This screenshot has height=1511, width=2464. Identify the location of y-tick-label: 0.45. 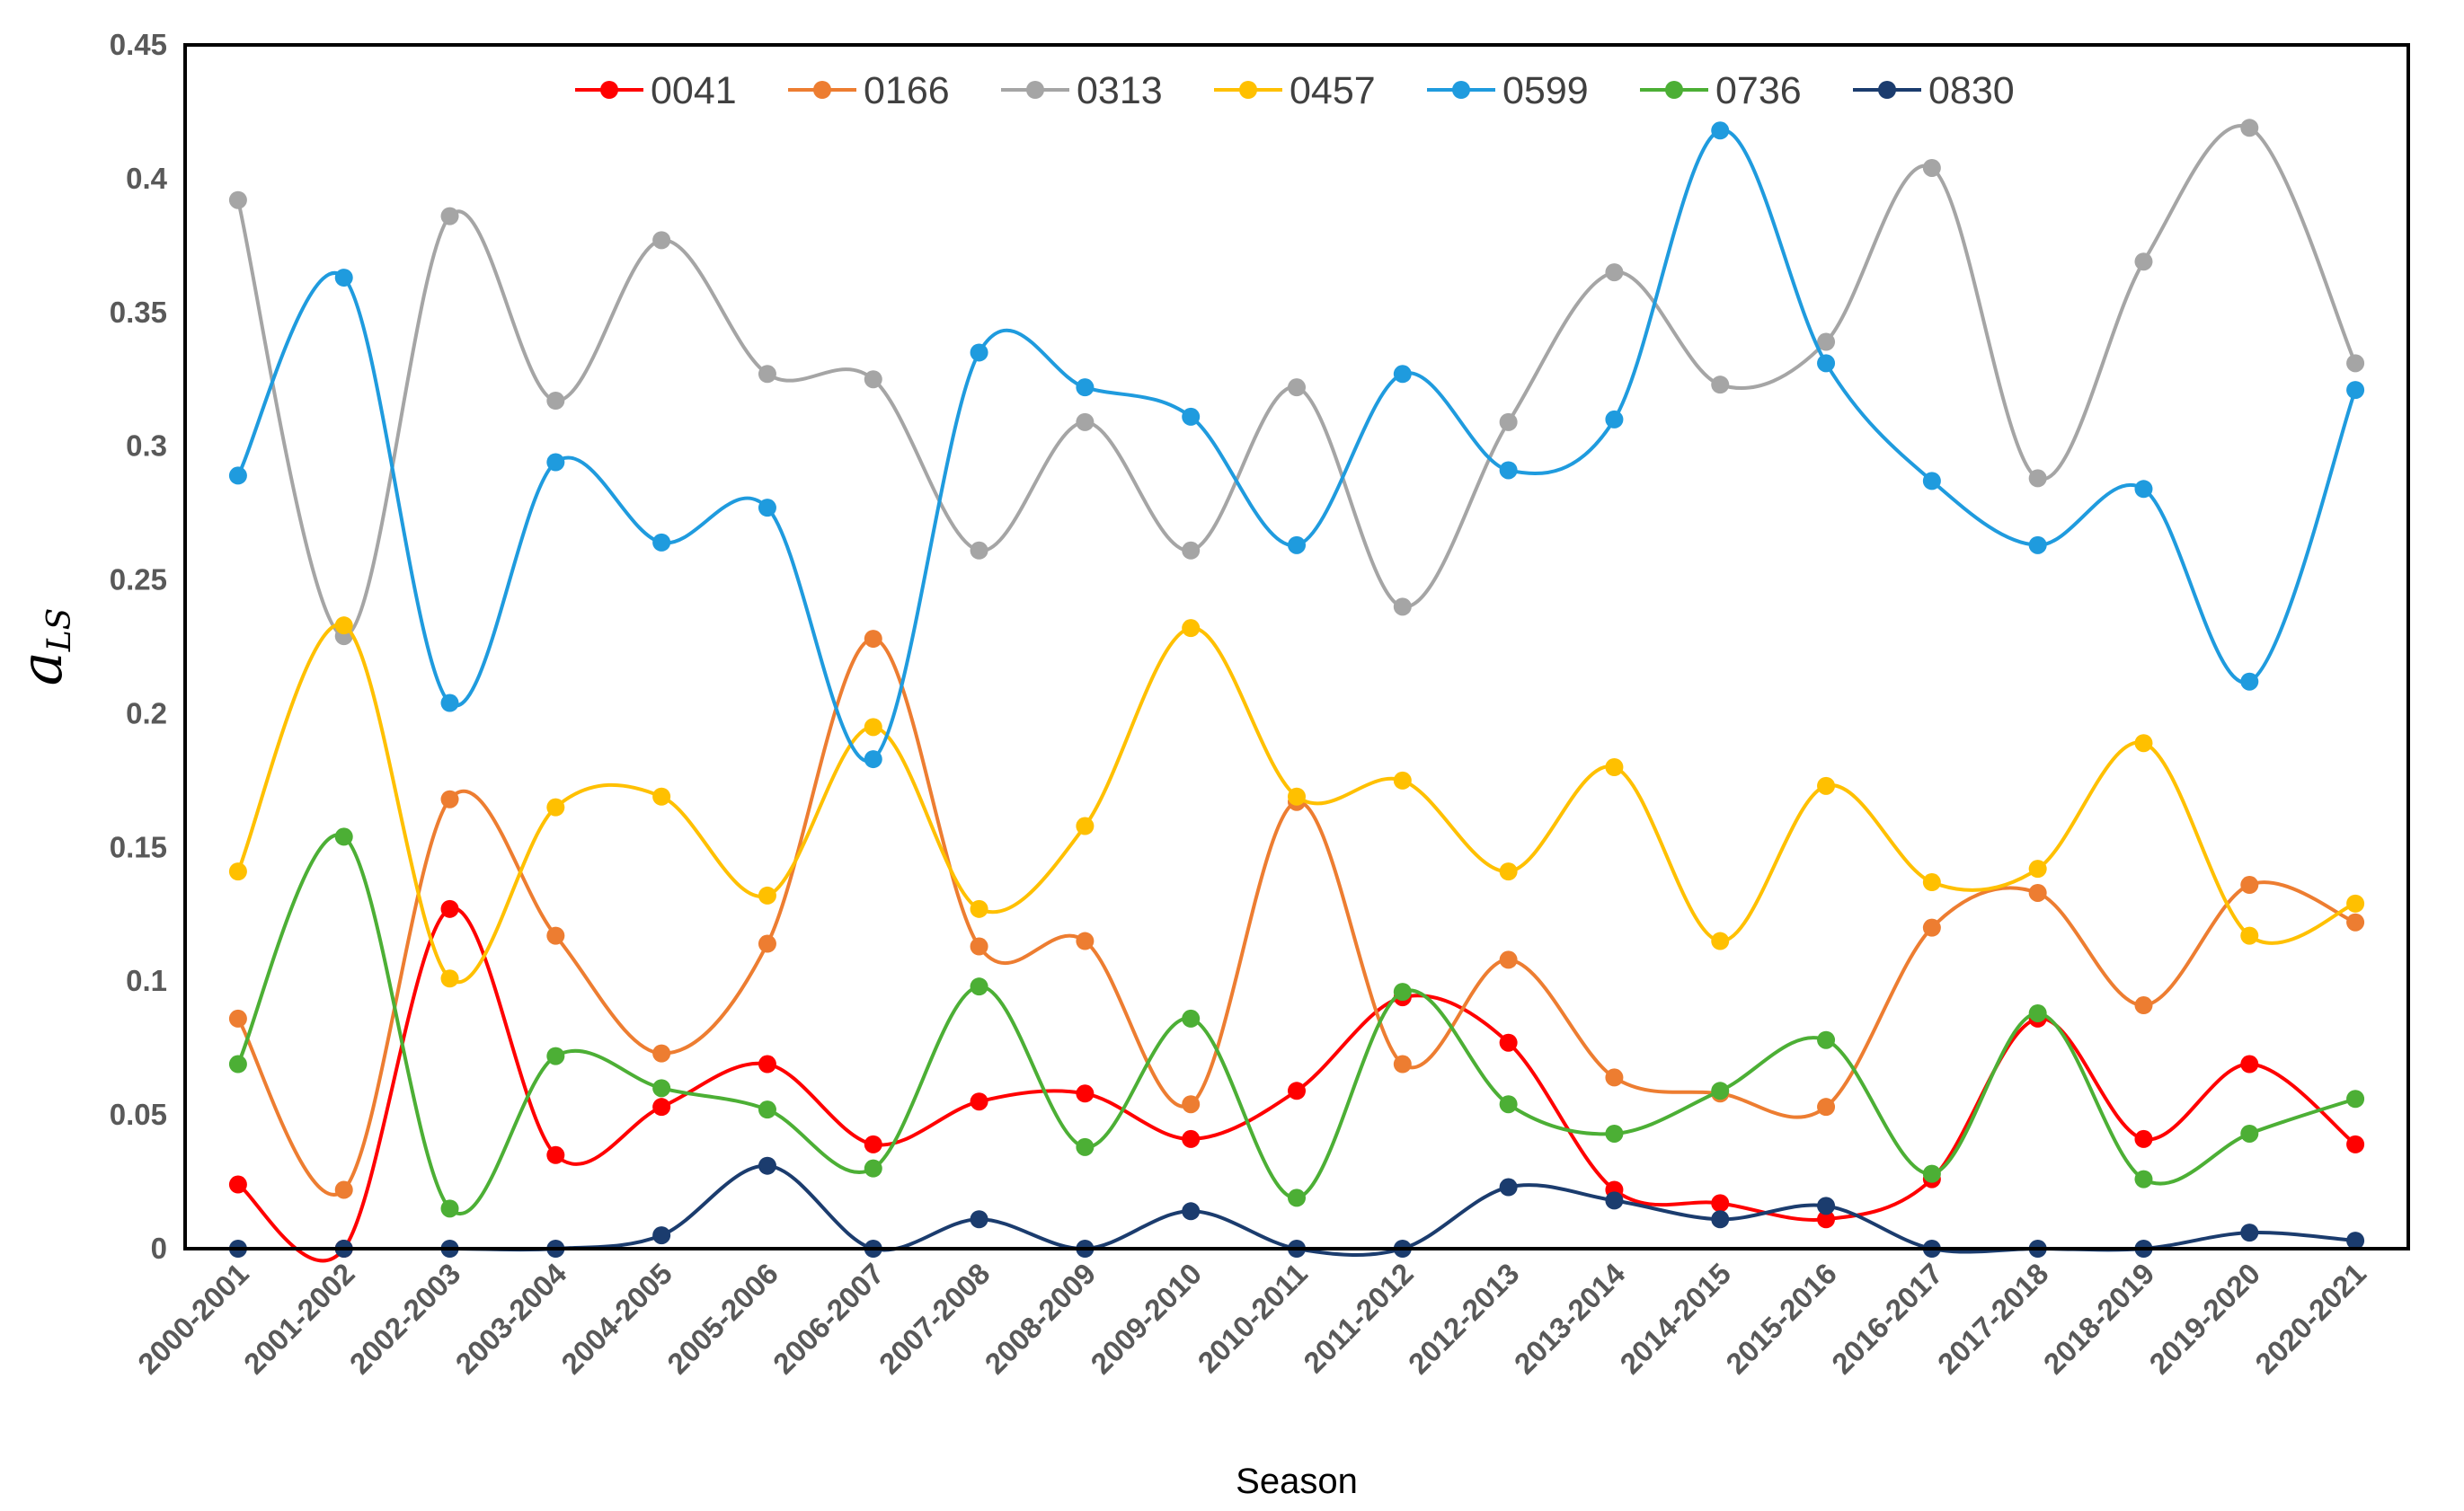
(138, 44).